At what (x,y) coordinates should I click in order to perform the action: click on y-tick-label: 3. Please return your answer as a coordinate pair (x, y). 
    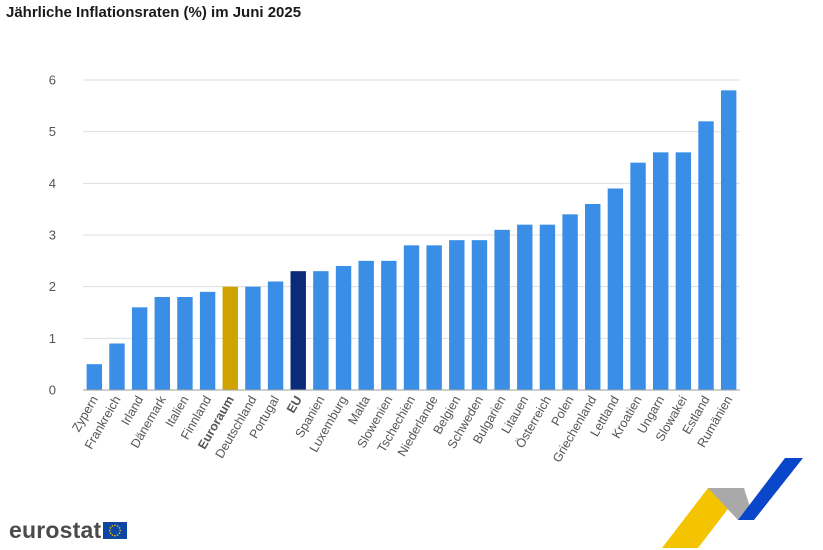
    Looking at the image, I should click on (52, 235).